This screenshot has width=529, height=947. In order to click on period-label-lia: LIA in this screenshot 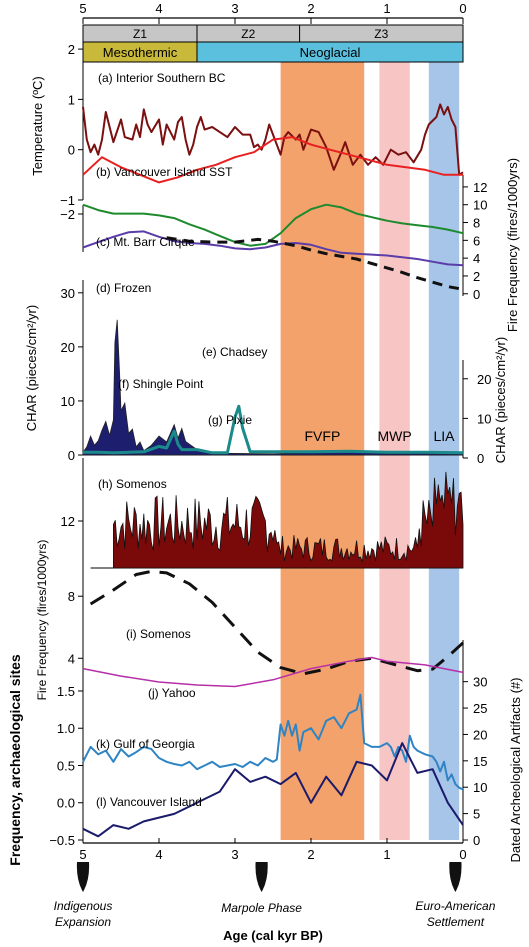, I will do `click(444, 436)`.